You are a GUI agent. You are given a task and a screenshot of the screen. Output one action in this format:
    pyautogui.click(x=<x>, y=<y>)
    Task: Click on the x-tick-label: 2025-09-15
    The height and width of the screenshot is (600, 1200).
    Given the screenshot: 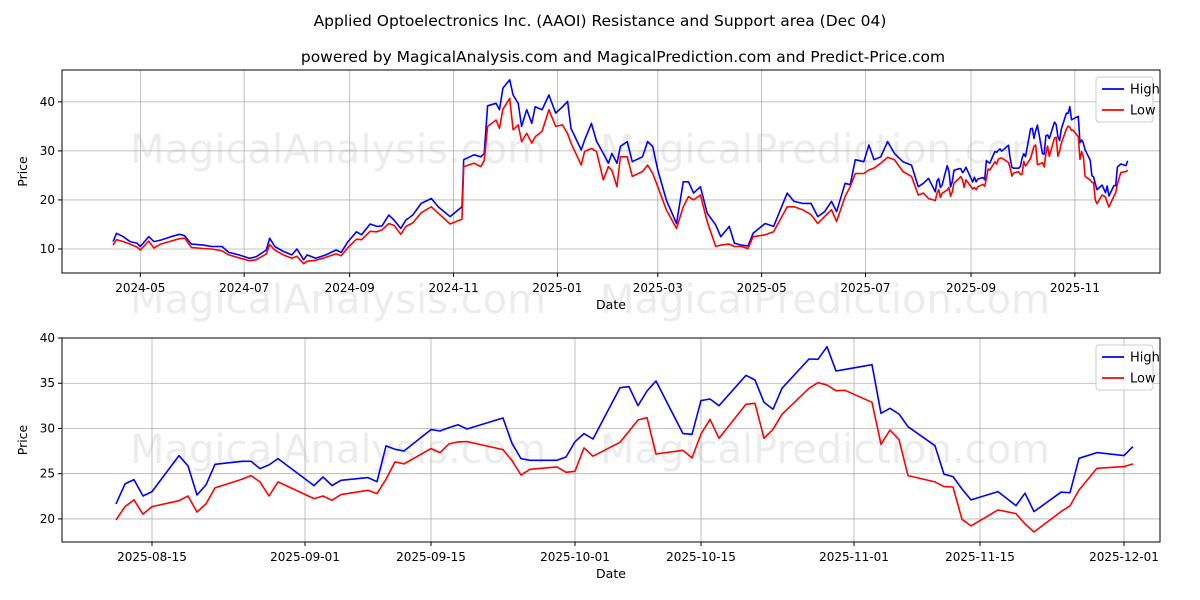 What is the action you would take?
    pyautogui.click(x=431, y=557)
    